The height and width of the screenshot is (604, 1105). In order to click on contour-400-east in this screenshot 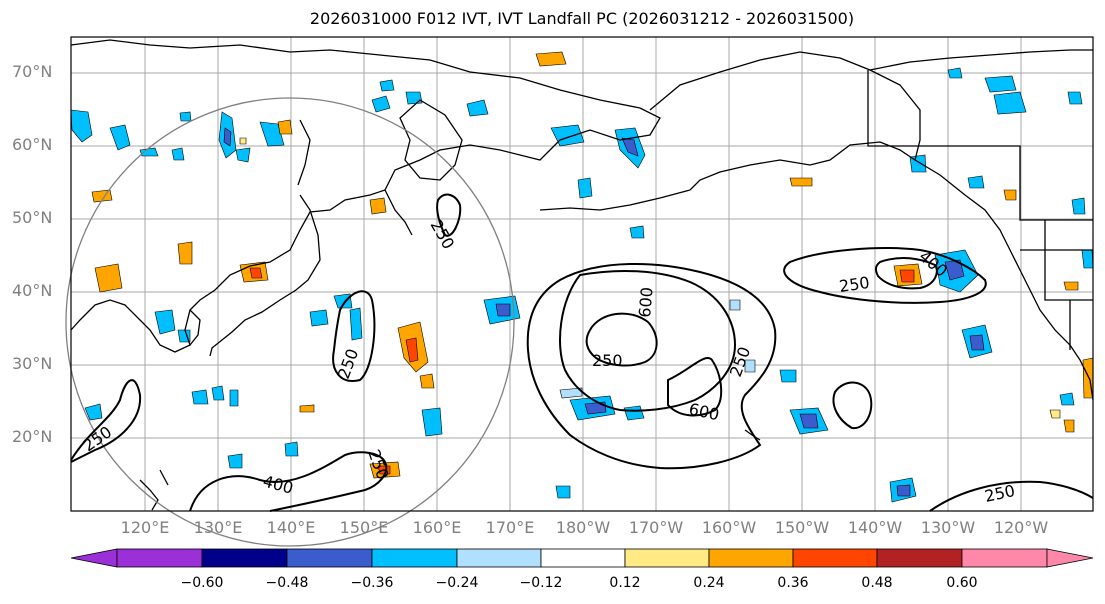, I will do `click(906, 273)`.